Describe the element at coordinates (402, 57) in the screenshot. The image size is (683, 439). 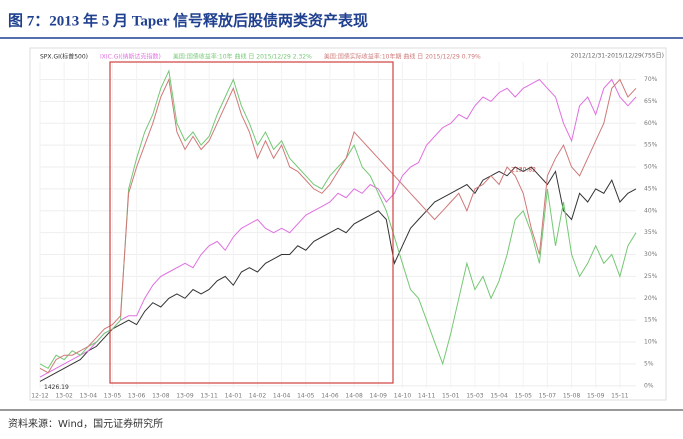
I see `legend-label: 美国:国债实际收益率:10年期 曲线 日 2015/12/29 0.79%` at that location.